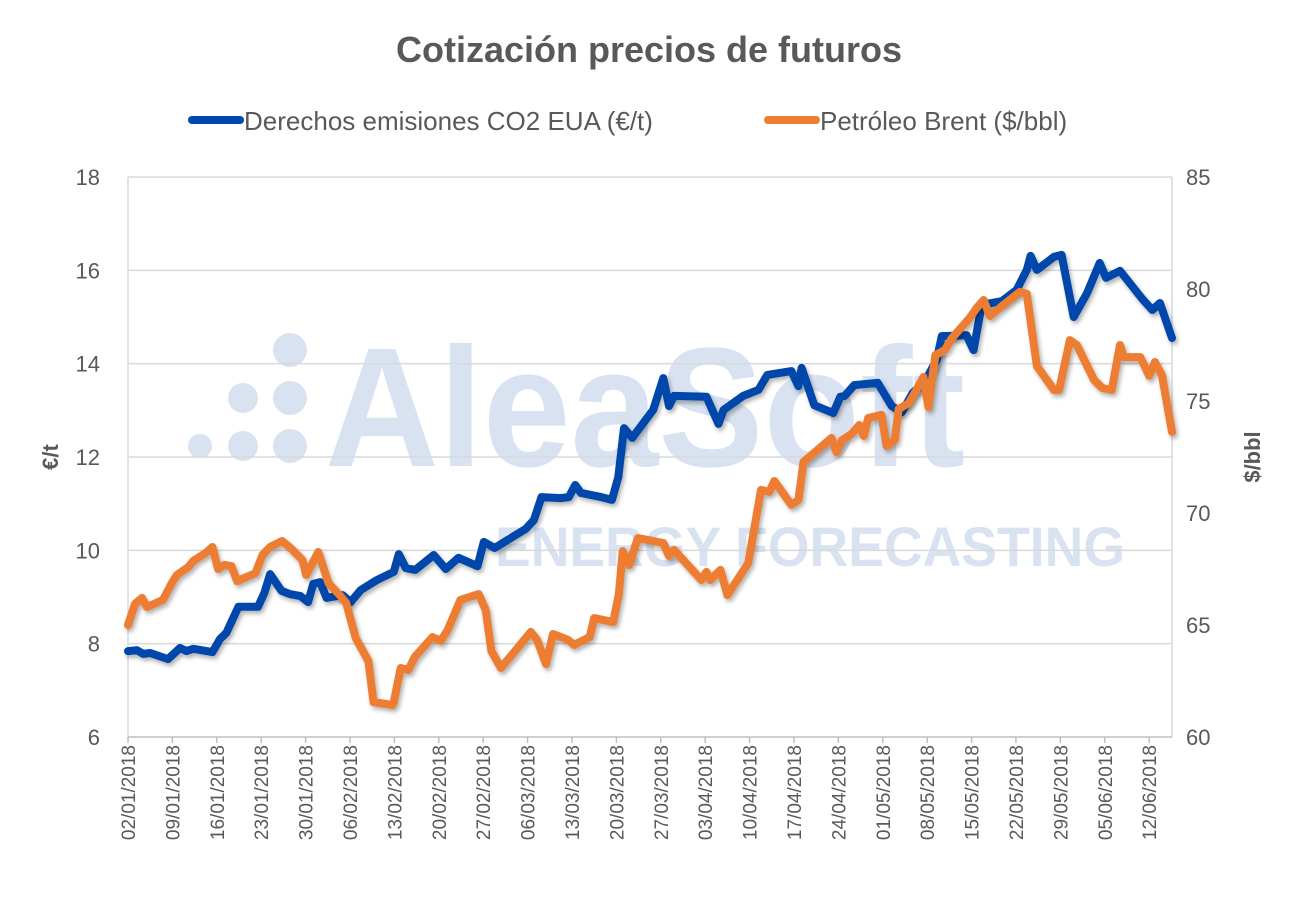 Image resolution: width=1299 pixels, height=906 pixels. What do you see at coordinates (943, 121) in the screenshot?
I see `legend-label-brent: Petróleo Brent ($/bbl)` at bounding box center [943, 121].